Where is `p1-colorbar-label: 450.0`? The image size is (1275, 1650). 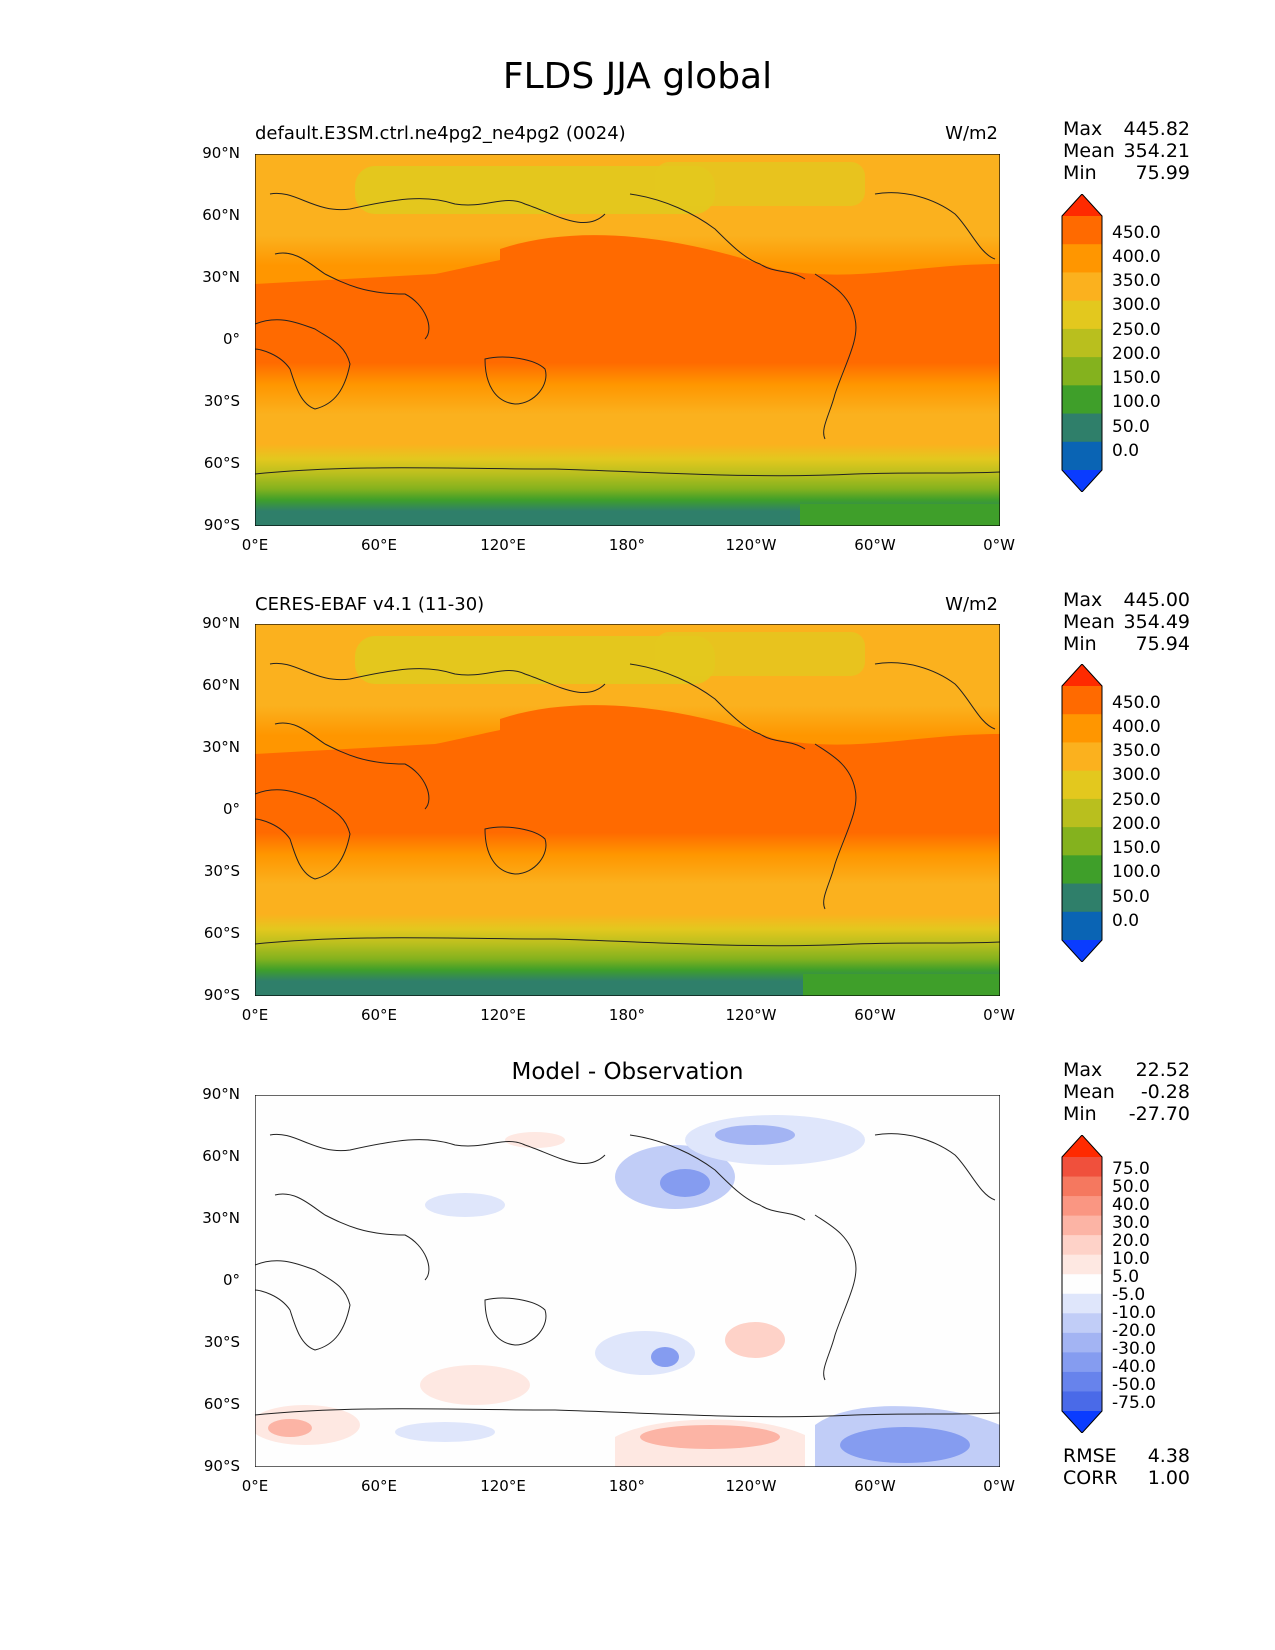
p1-colorbar-label: 450.0 is located at coordinates (1136, 233).